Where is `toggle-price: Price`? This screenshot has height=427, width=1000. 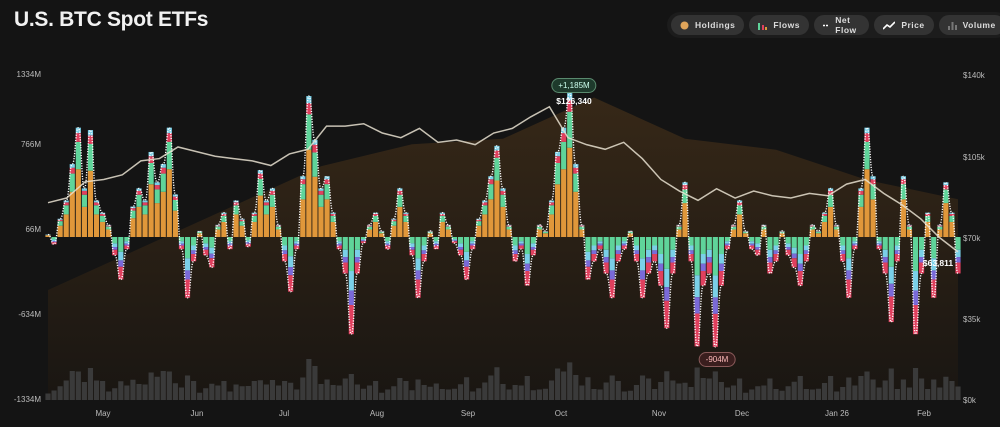 toggle-price: Price is located at coordinates (904, 25).